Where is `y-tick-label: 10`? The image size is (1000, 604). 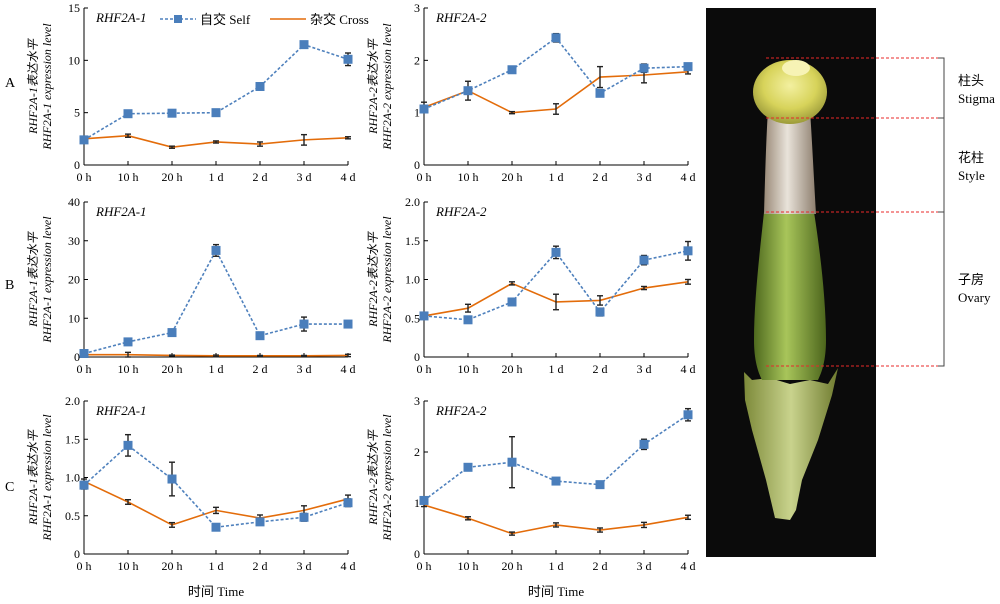
y-tick-label: 10 is located at coordinates (74, 60).